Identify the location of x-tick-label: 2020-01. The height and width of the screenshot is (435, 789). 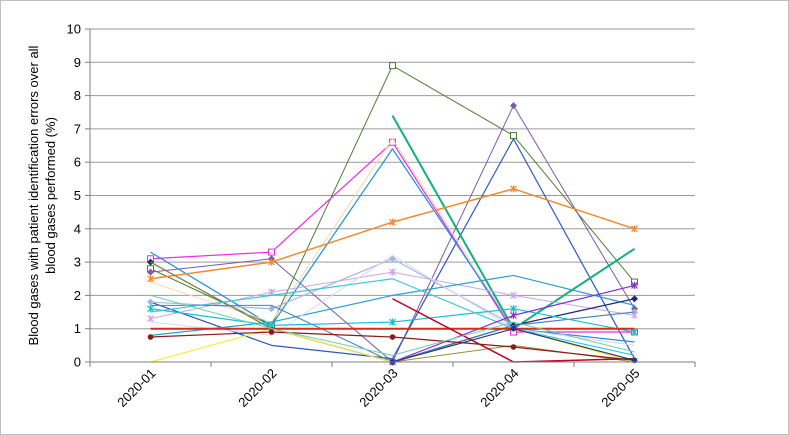
(136, 388).